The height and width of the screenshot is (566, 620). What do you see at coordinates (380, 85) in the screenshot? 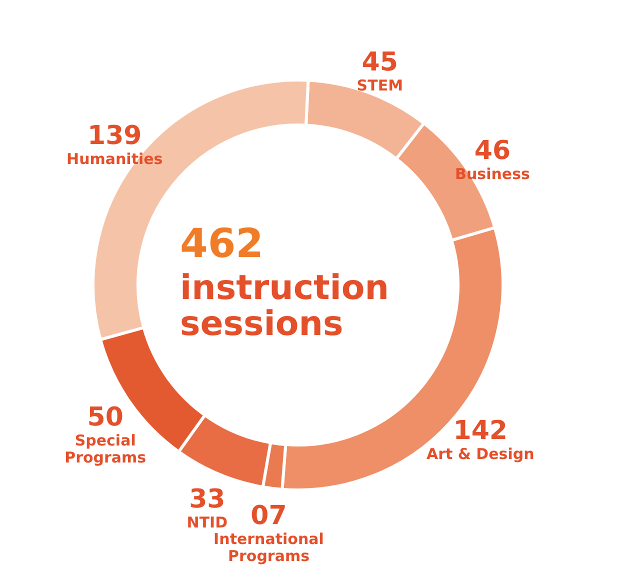
I see `slice-label: STEM` at bounding box center [380, 85].